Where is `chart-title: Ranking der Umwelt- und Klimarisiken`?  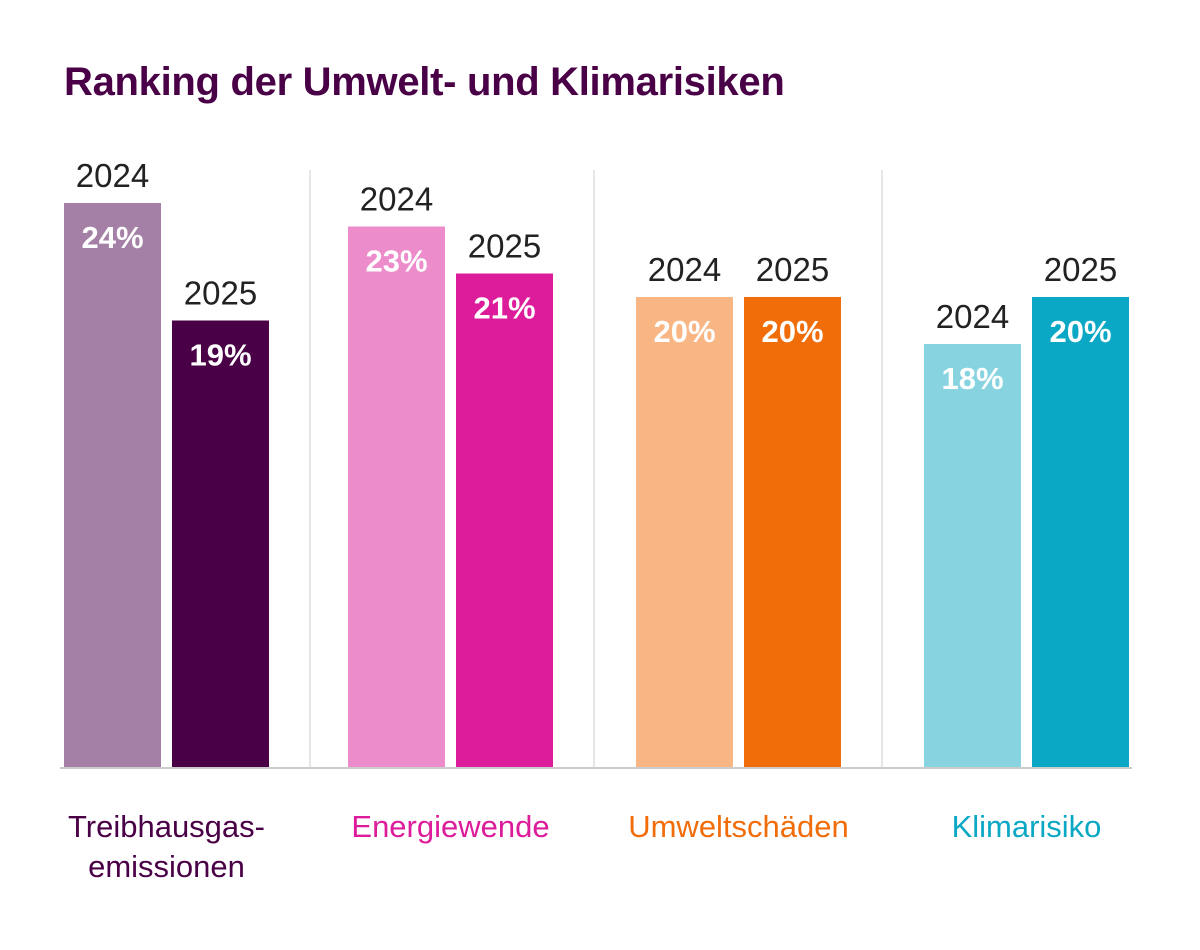 chart-title: Ranking der Umwelt- und Klimarisiken is located at coordinates (424, 82).